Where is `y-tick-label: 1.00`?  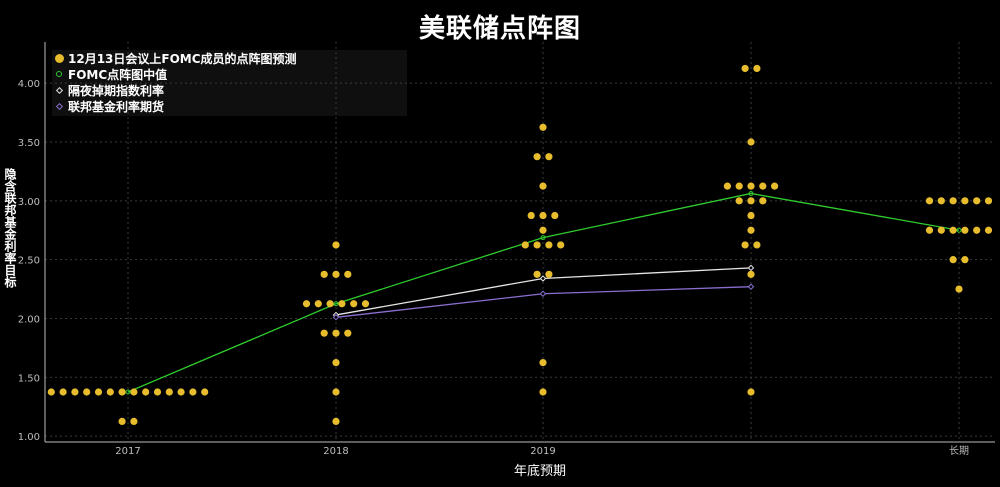 y-tick-label: 1.00 is located at coordinates (29, 437).